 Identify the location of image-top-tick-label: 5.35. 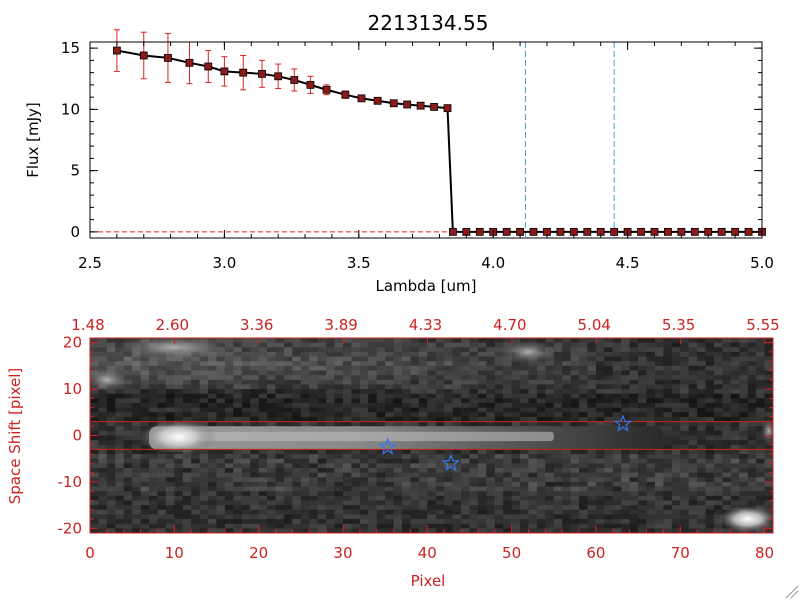
(678, 325).